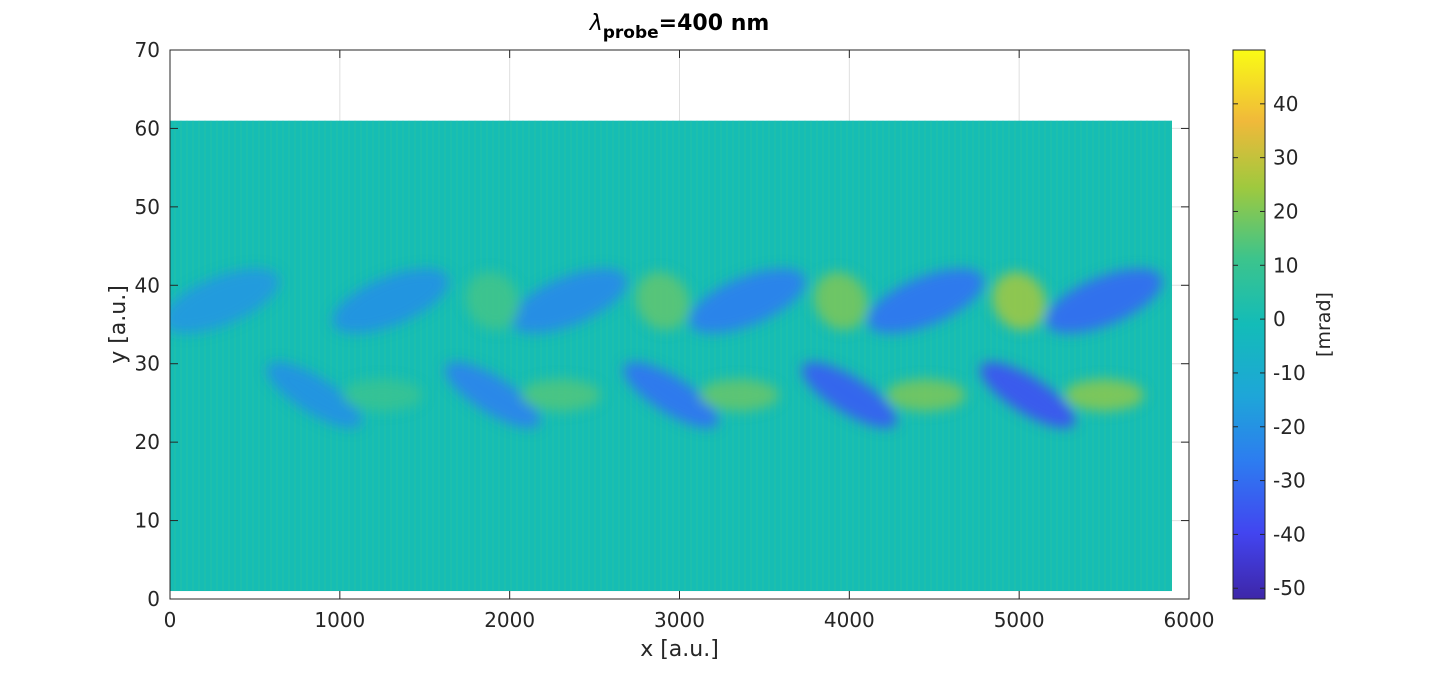 Image resolution: width=1433 pixels, height=673 pixels. What do you see at coordinates (714, 23) in the screenshot?
I see `title-value: =400 nm` at bounding box center [714, 23].